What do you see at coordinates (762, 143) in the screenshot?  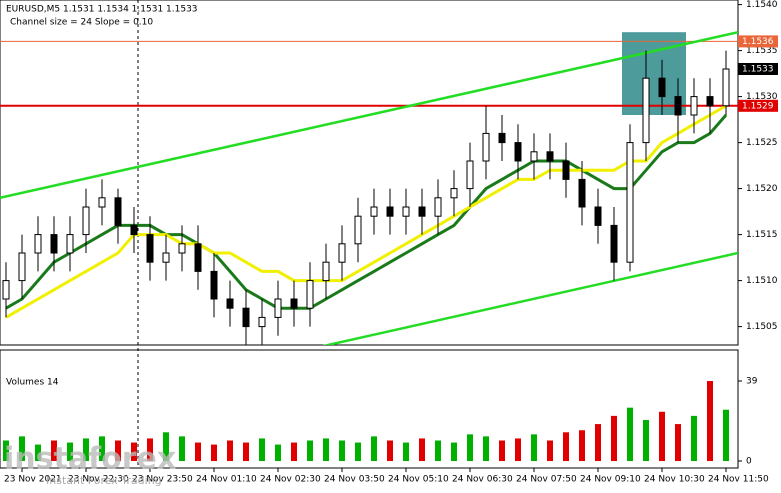 I see `y-tick-label: 1.1525` at bounding box center [762, 143].